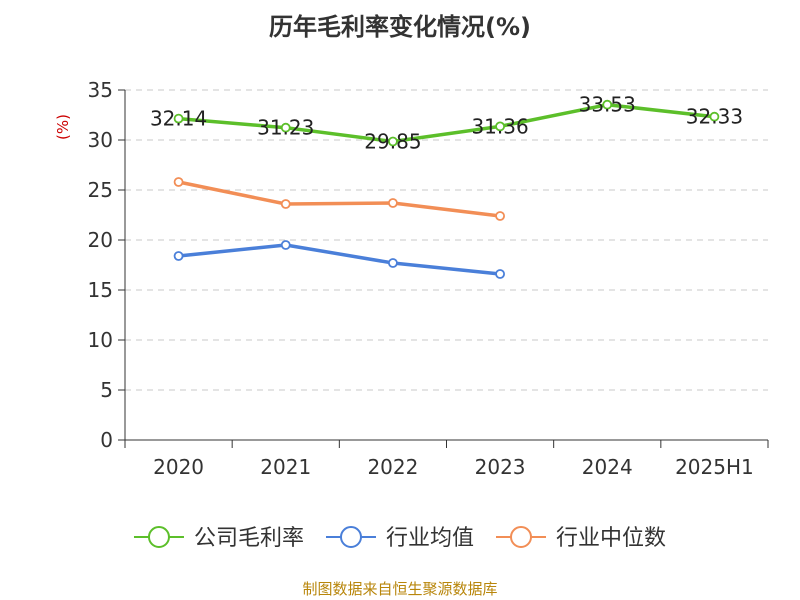 This screenshot has height=600, width=800. What do you see at coordinates (100, 140) in the screenshot?
I see `y-tick-label: 30` at bounding box center [100, 140].